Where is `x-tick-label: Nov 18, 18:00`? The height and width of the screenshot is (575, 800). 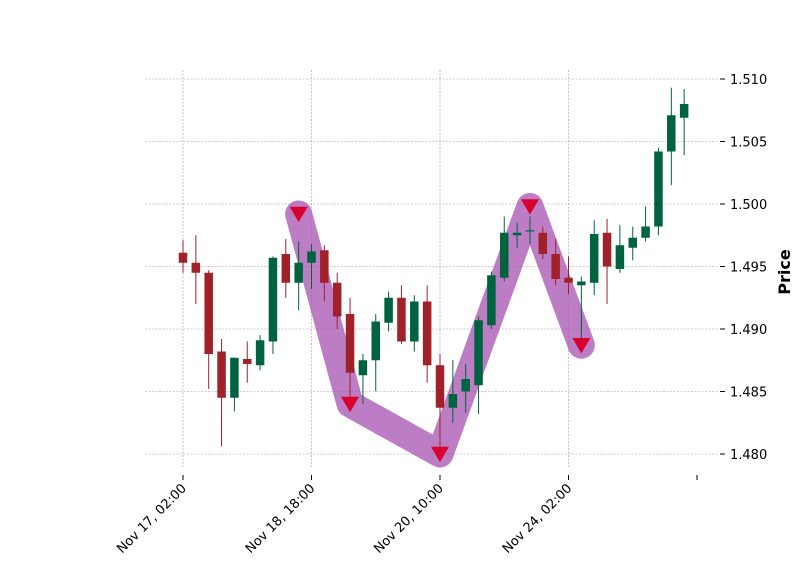 x-tick-label: Nov 18, 18:00 is located at coordinates (281, 519).